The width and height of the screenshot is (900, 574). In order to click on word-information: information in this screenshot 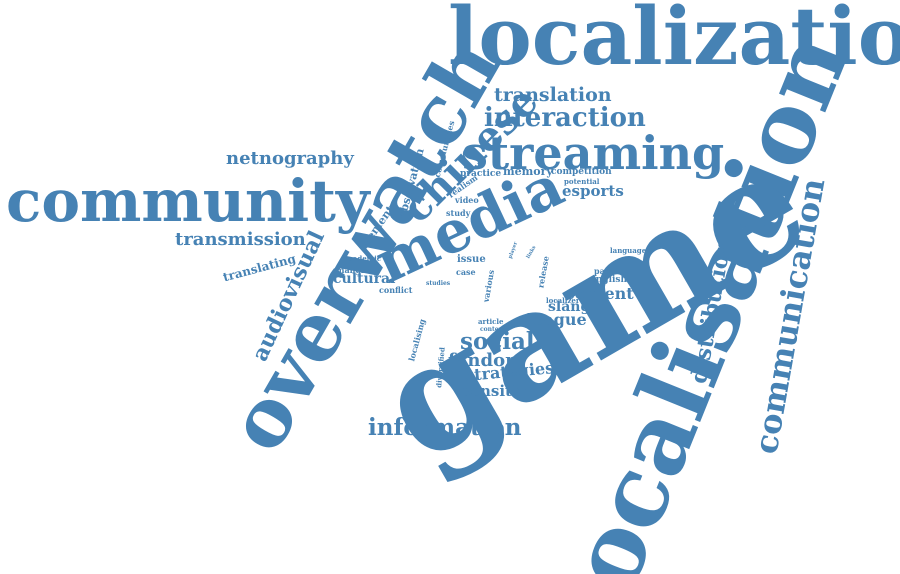, I will do `click(444, 427)`.